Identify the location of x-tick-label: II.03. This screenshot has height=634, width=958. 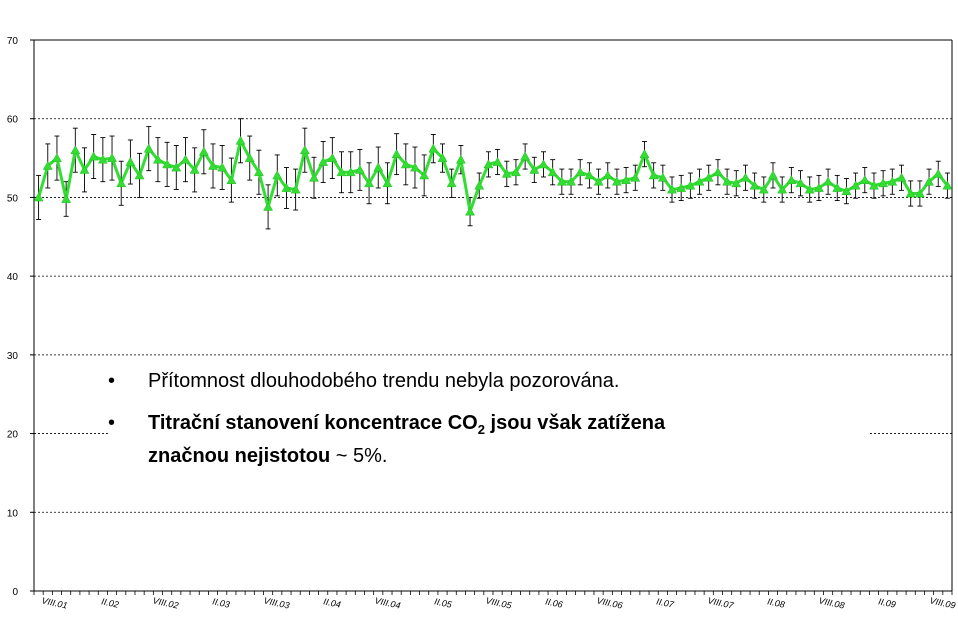
(221, 602).